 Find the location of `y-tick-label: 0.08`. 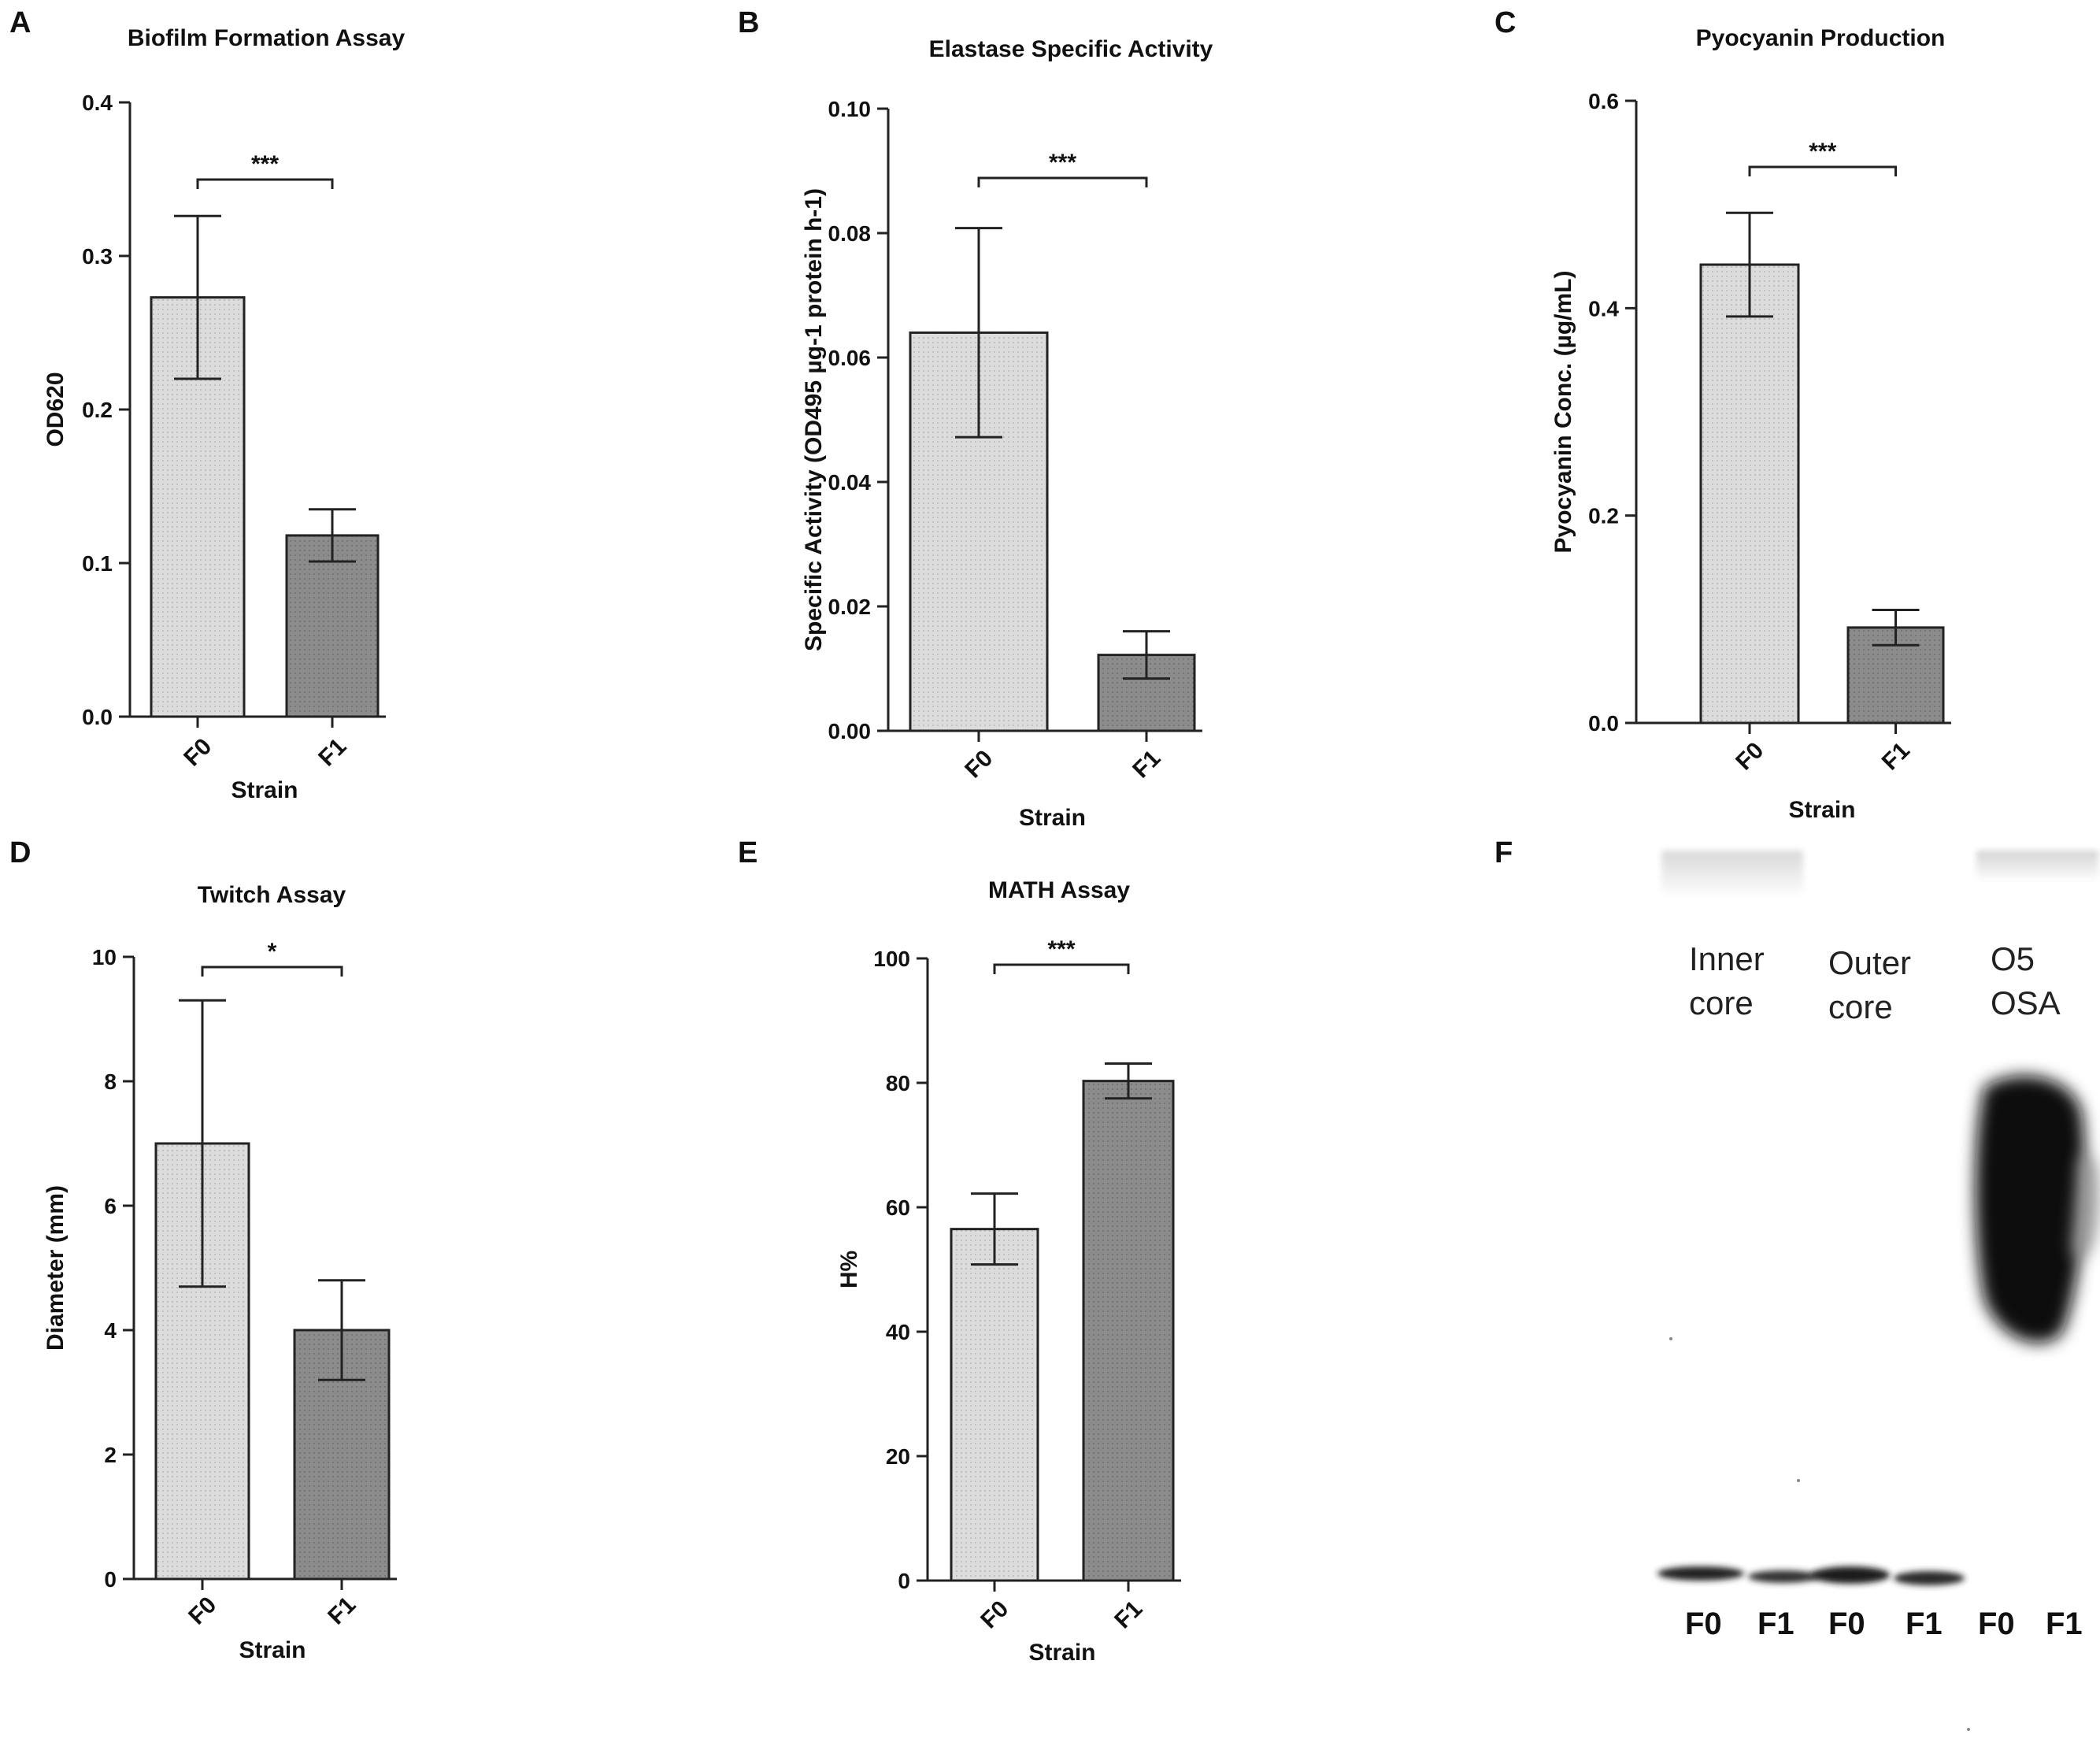

y-tick-label: 0.08 is located at coordinates (850, 233).